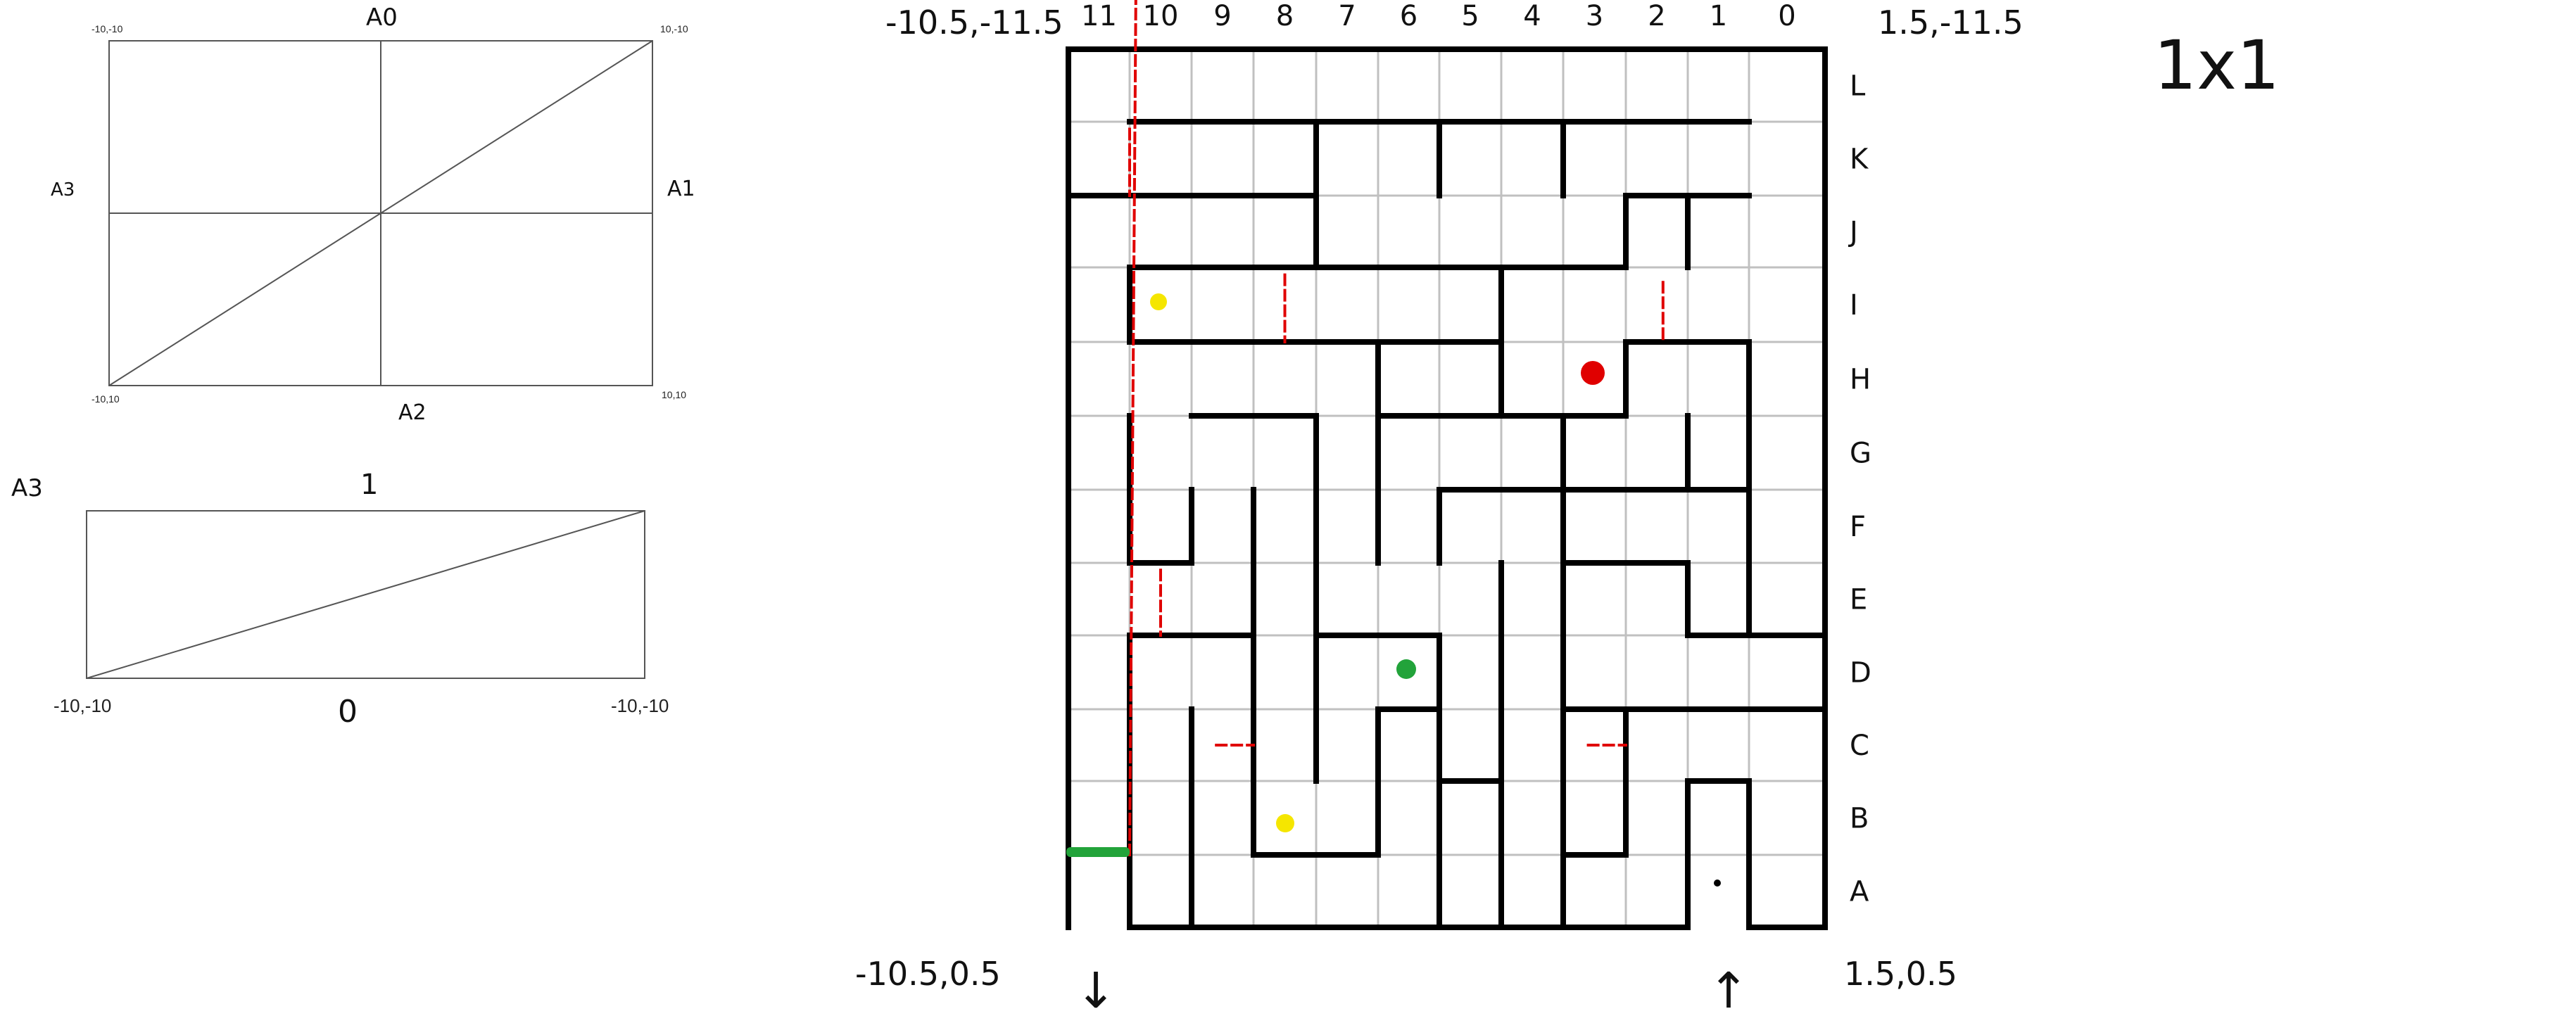  What do you see at coordinates (1132, 428) in the screenshot?
I see `red-dash-mark` at bounding box center [1132, 428].